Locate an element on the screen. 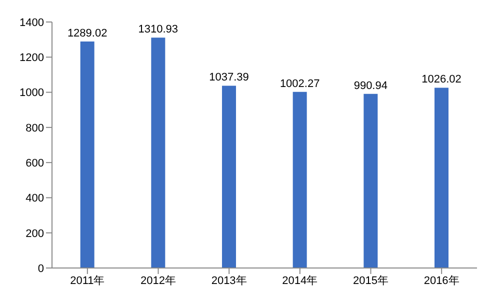  x-tick-label: 2012年 is located at coordinates (158, 280).